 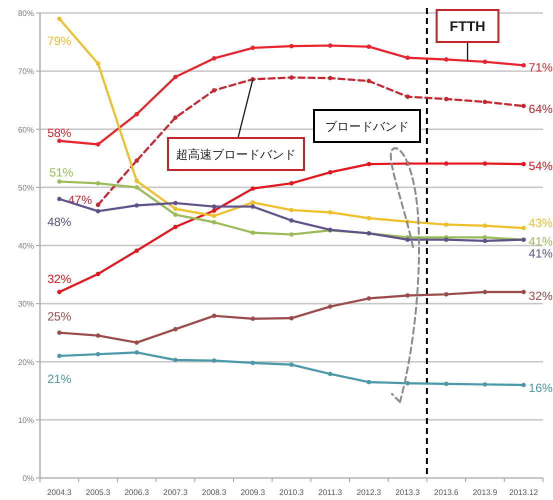 What do you see at coordinates (26, 420) in the screenshot?
I see `y-tick-label: 10%` at bounding box center [26, 420].